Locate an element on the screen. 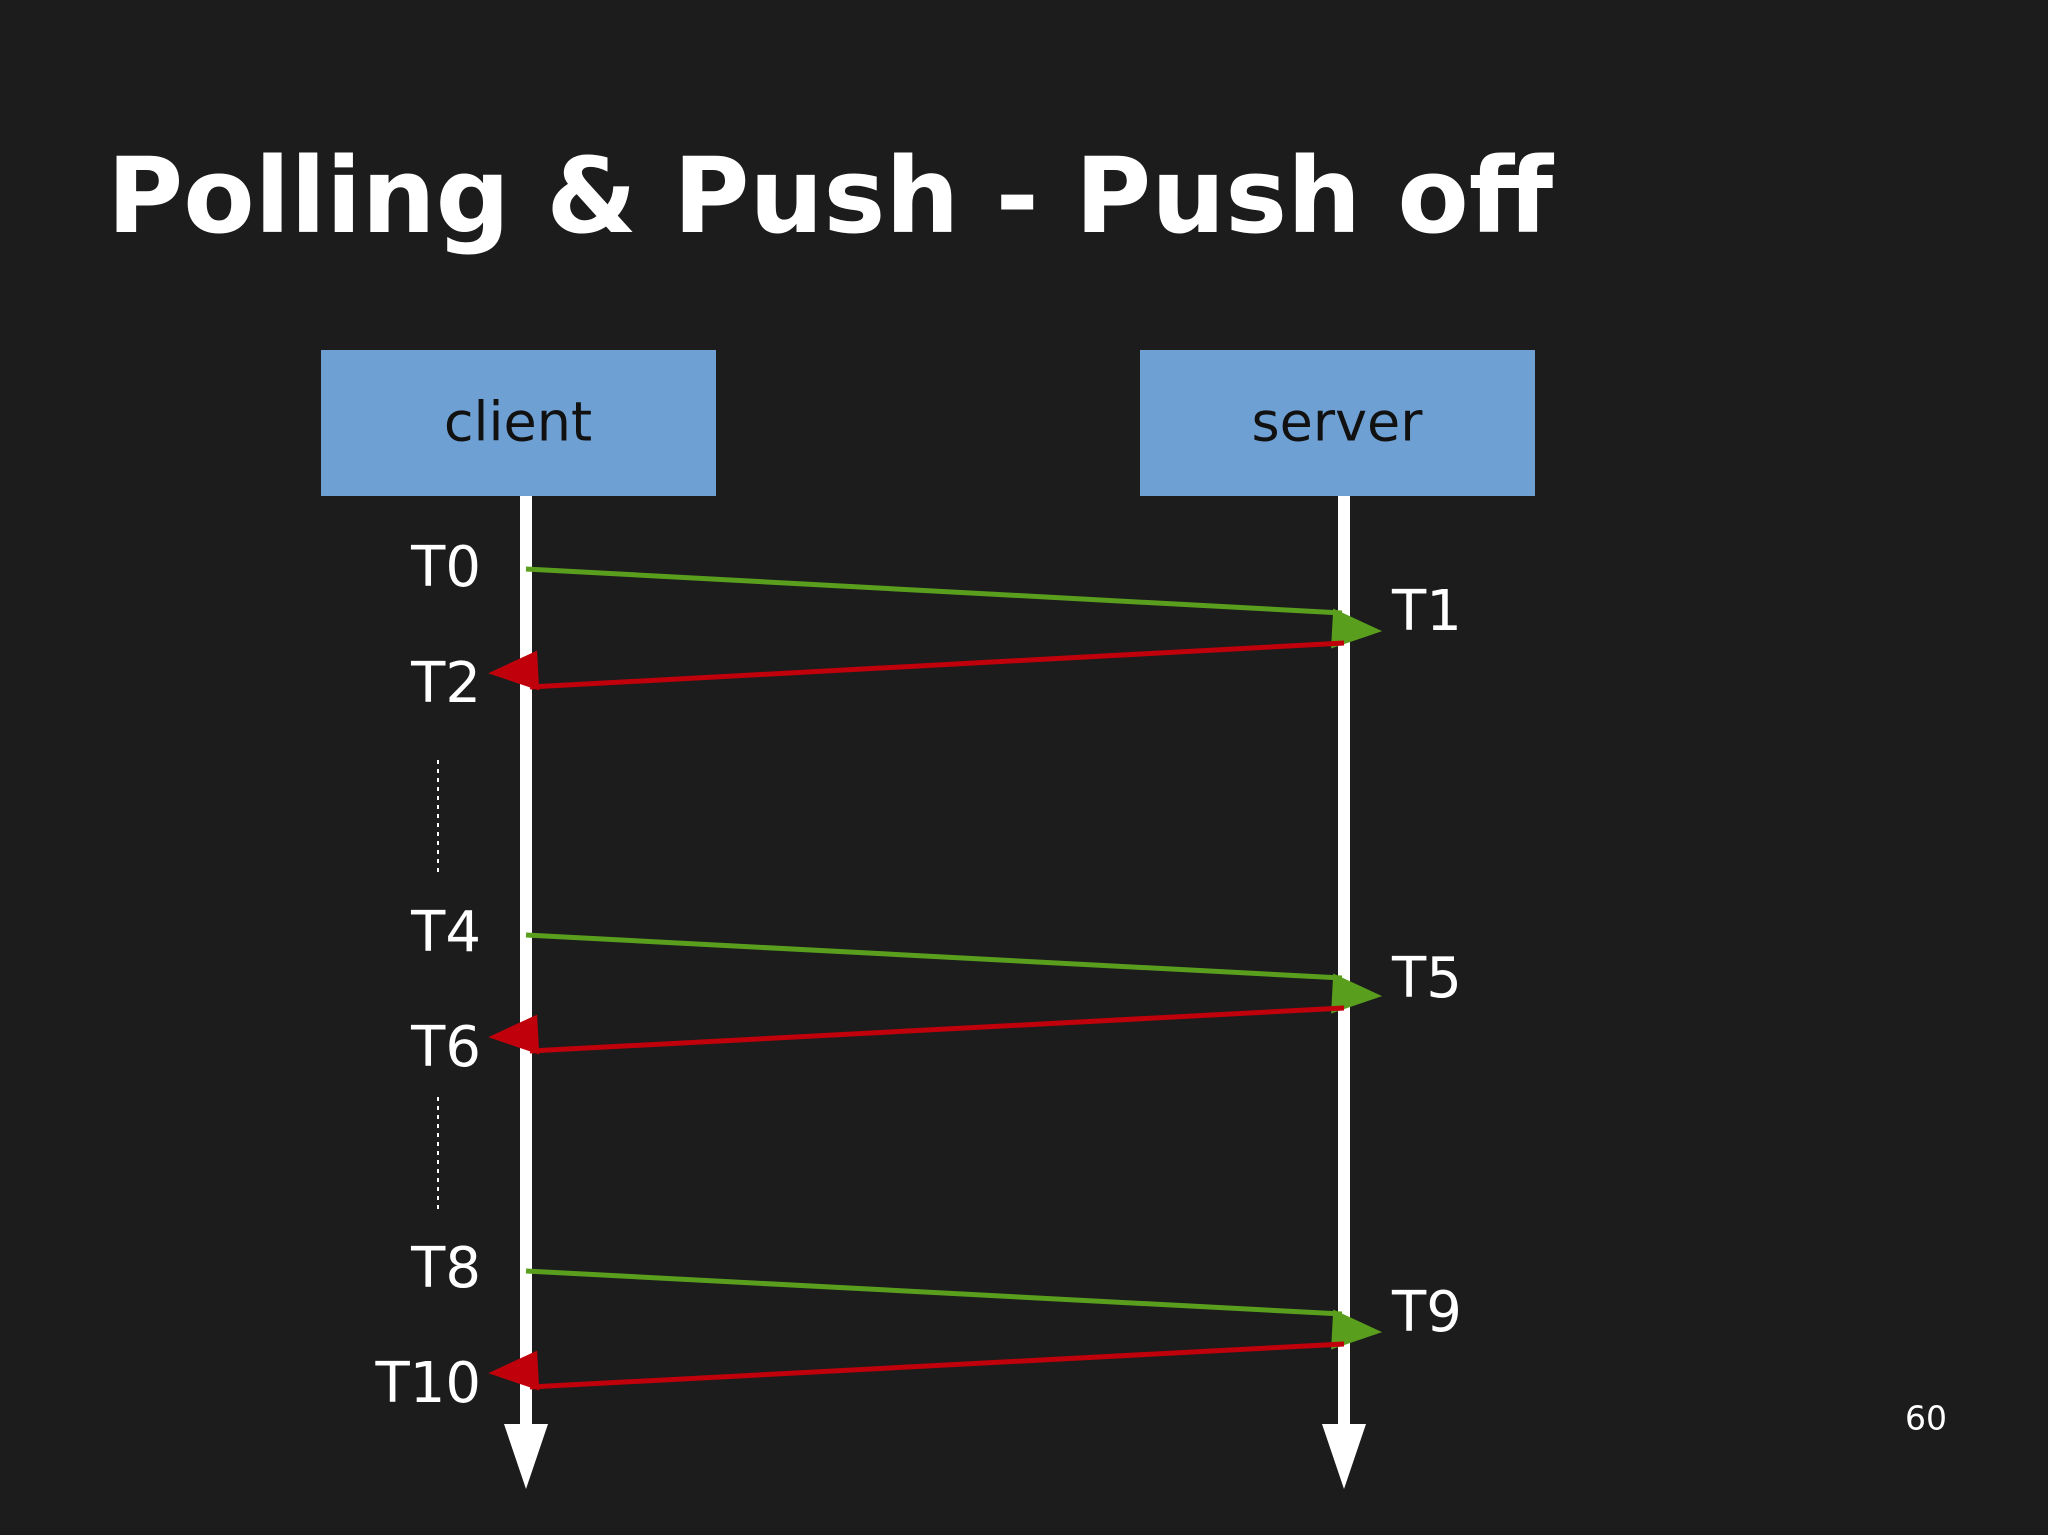  time-label: T4 is located at coordinates (445, 932).